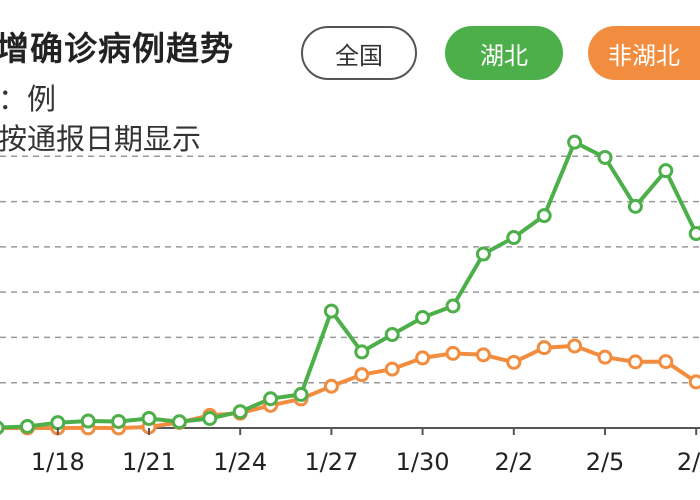 This screenshot has width=700, height=500. What do you see at coordinates (605, 462) in the screenshot?
I see `x-tick-label: 2/5` at bounding box center [605, 462].